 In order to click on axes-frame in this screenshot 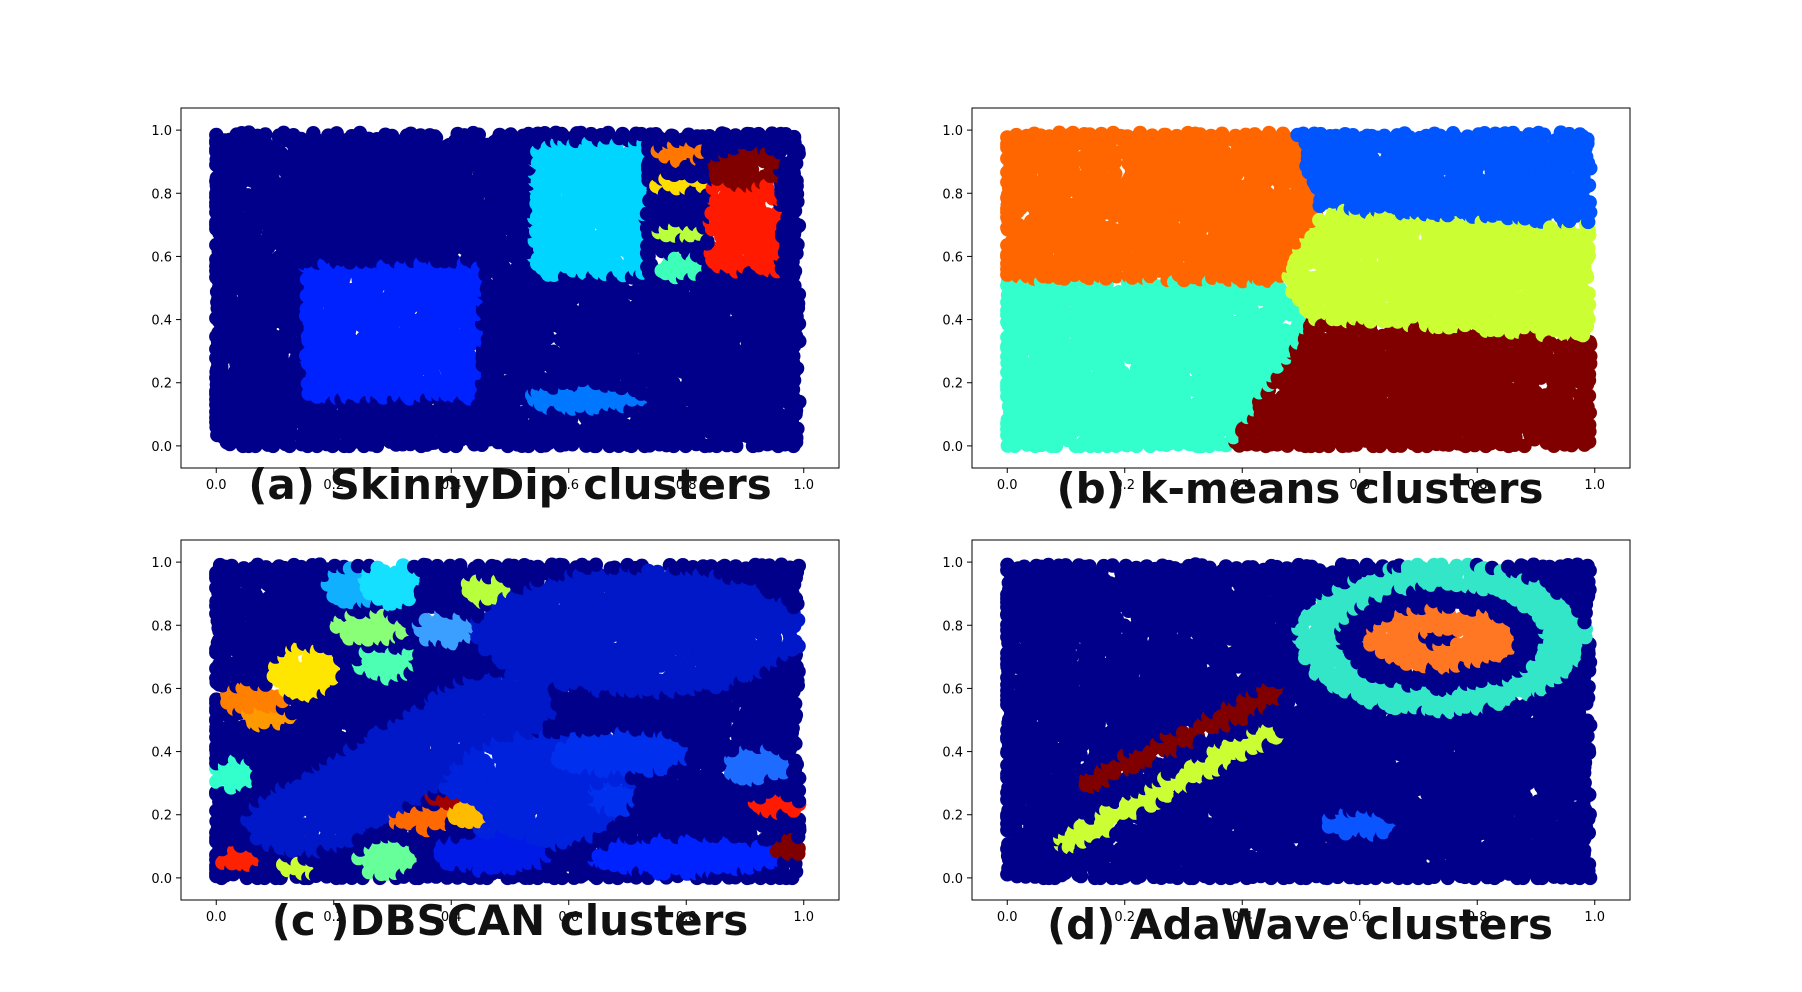, I will do `click(510, 288)`.